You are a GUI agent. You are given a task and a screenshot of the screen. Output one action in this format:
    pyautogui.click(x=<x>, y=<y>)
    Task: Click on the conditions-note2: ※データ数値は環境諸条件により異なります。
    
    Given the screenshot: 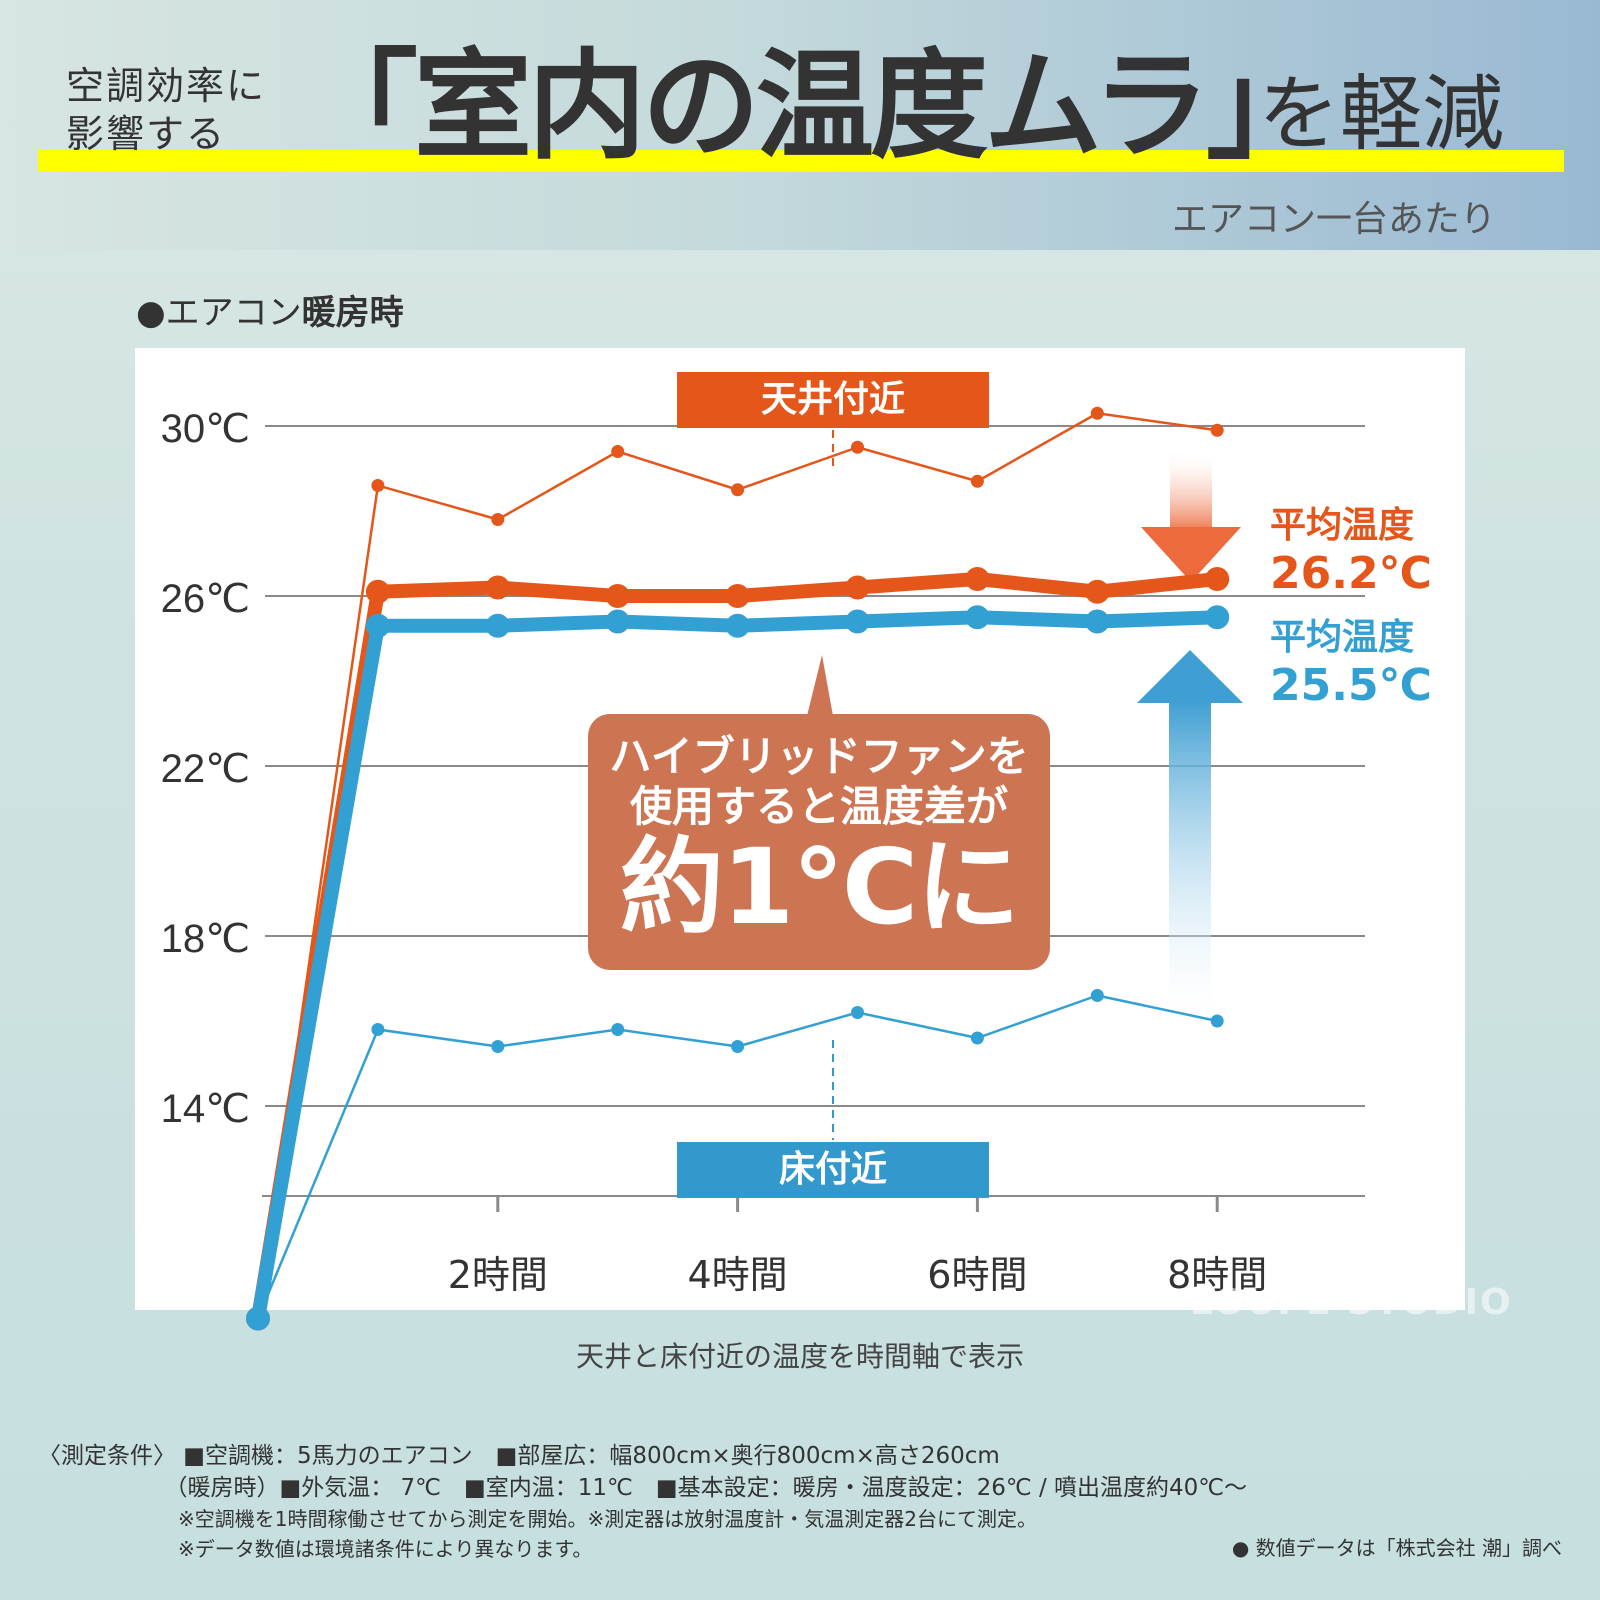 What is the action you would take?
    pyautogui.click(x=315, y=1549)
    